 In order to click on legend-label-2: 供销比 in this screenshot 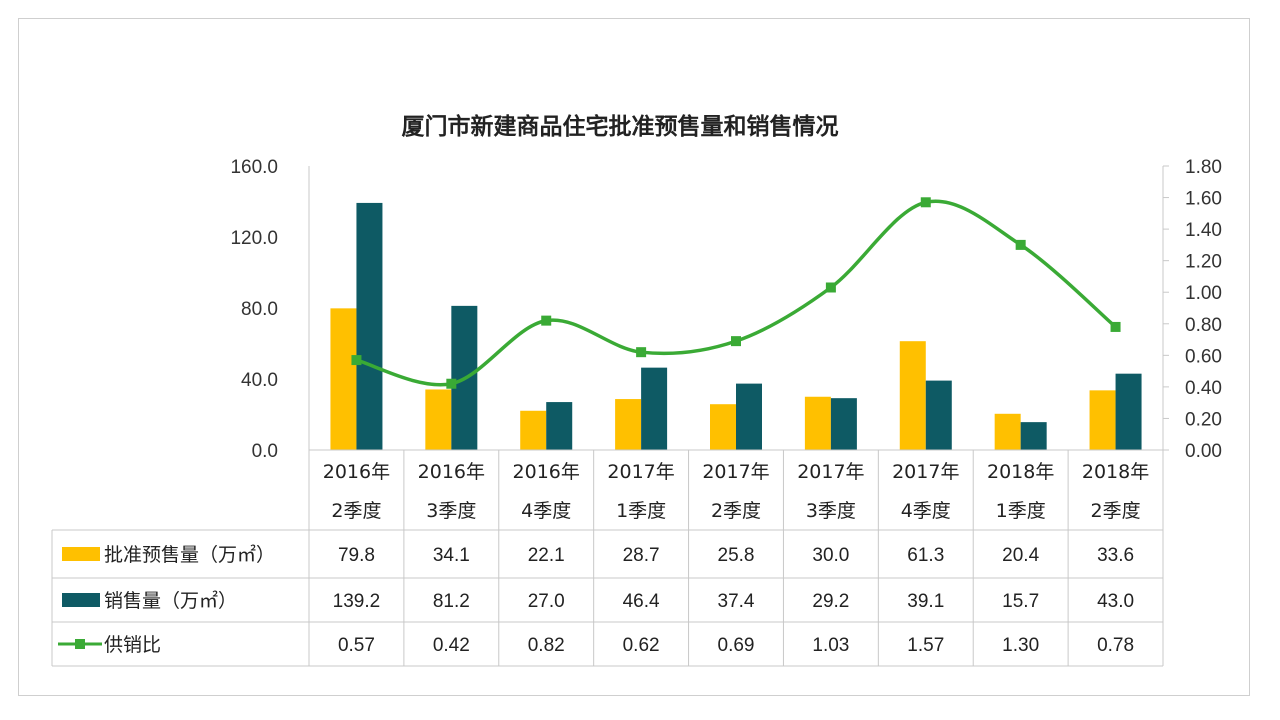, I will do `click(132, 645)`.